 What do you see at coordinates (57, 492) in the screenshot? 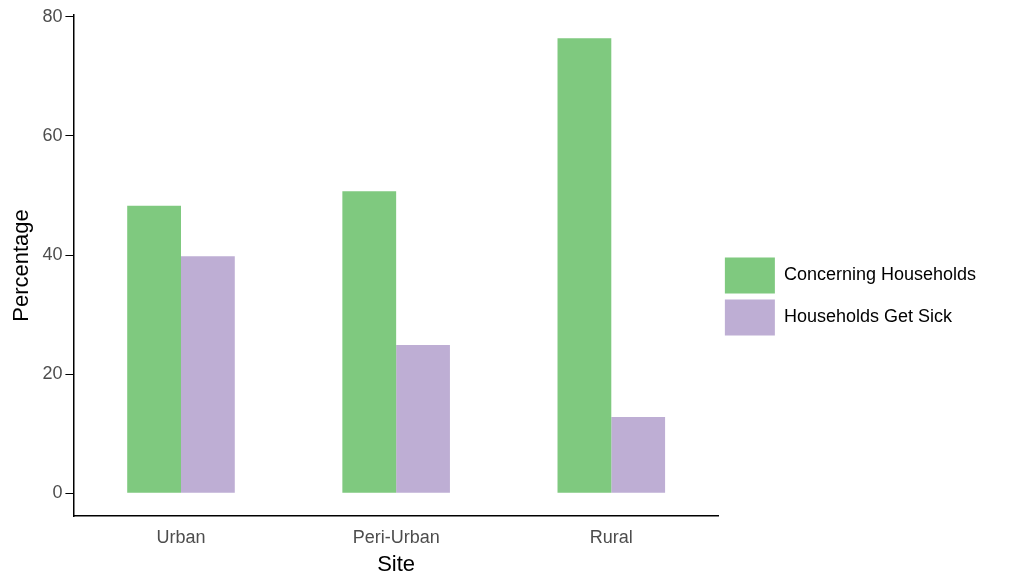
I see `y-tick-label: 0` at bounding box center [57, 492].